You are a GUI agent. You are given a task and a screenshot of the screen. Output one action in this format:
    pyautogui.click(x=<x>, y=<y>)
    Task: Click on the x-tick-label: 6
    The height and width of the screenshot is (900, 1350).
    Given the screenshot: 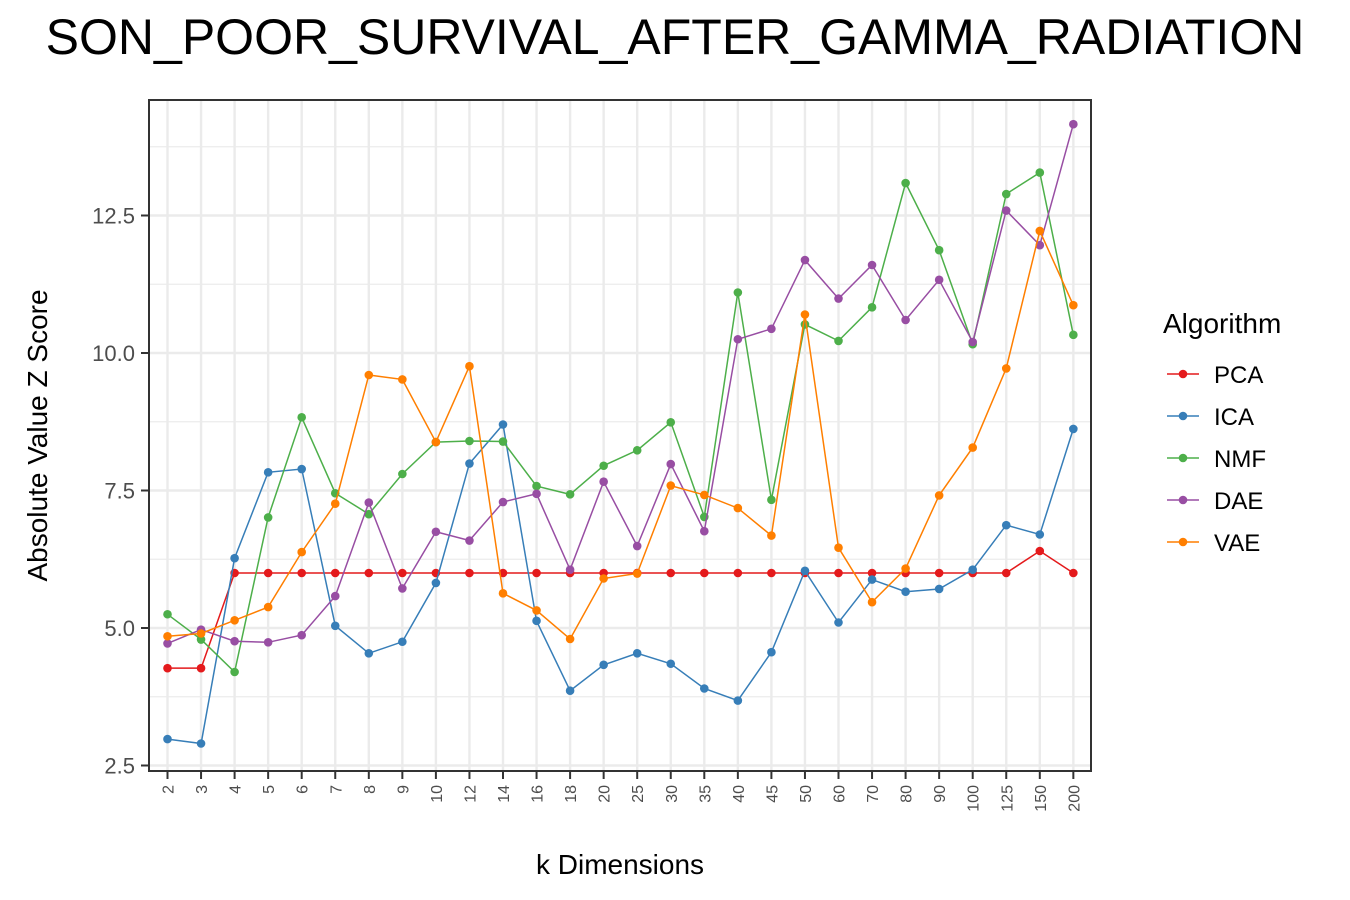 What is the action you would take?
    pyautogui.click(x=303, y=789)
    